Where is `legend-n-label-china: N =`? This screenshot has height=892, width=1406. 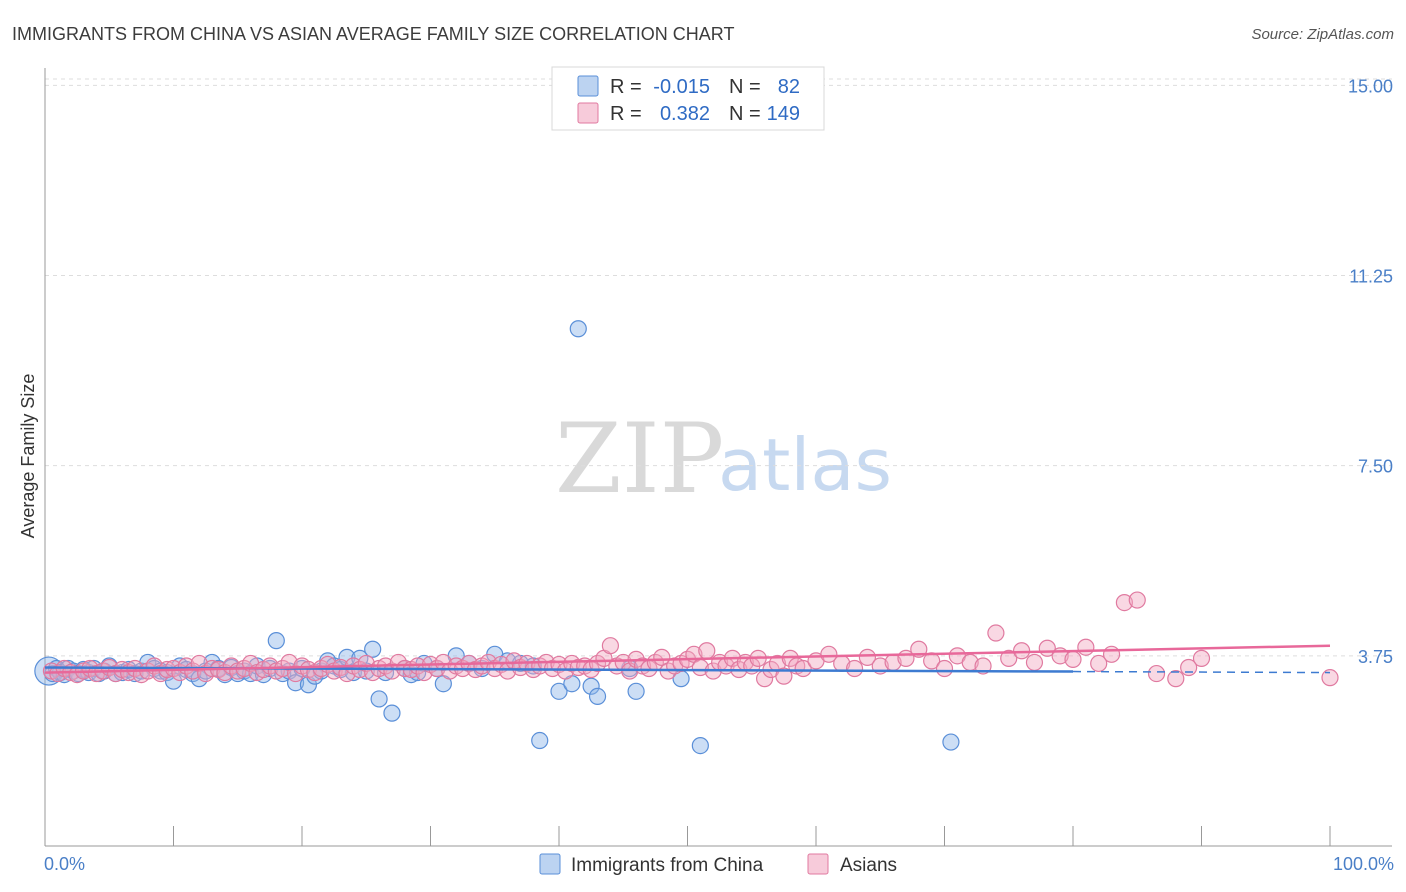 legend-n-label-china: N = is located at coordinates (745, 87).